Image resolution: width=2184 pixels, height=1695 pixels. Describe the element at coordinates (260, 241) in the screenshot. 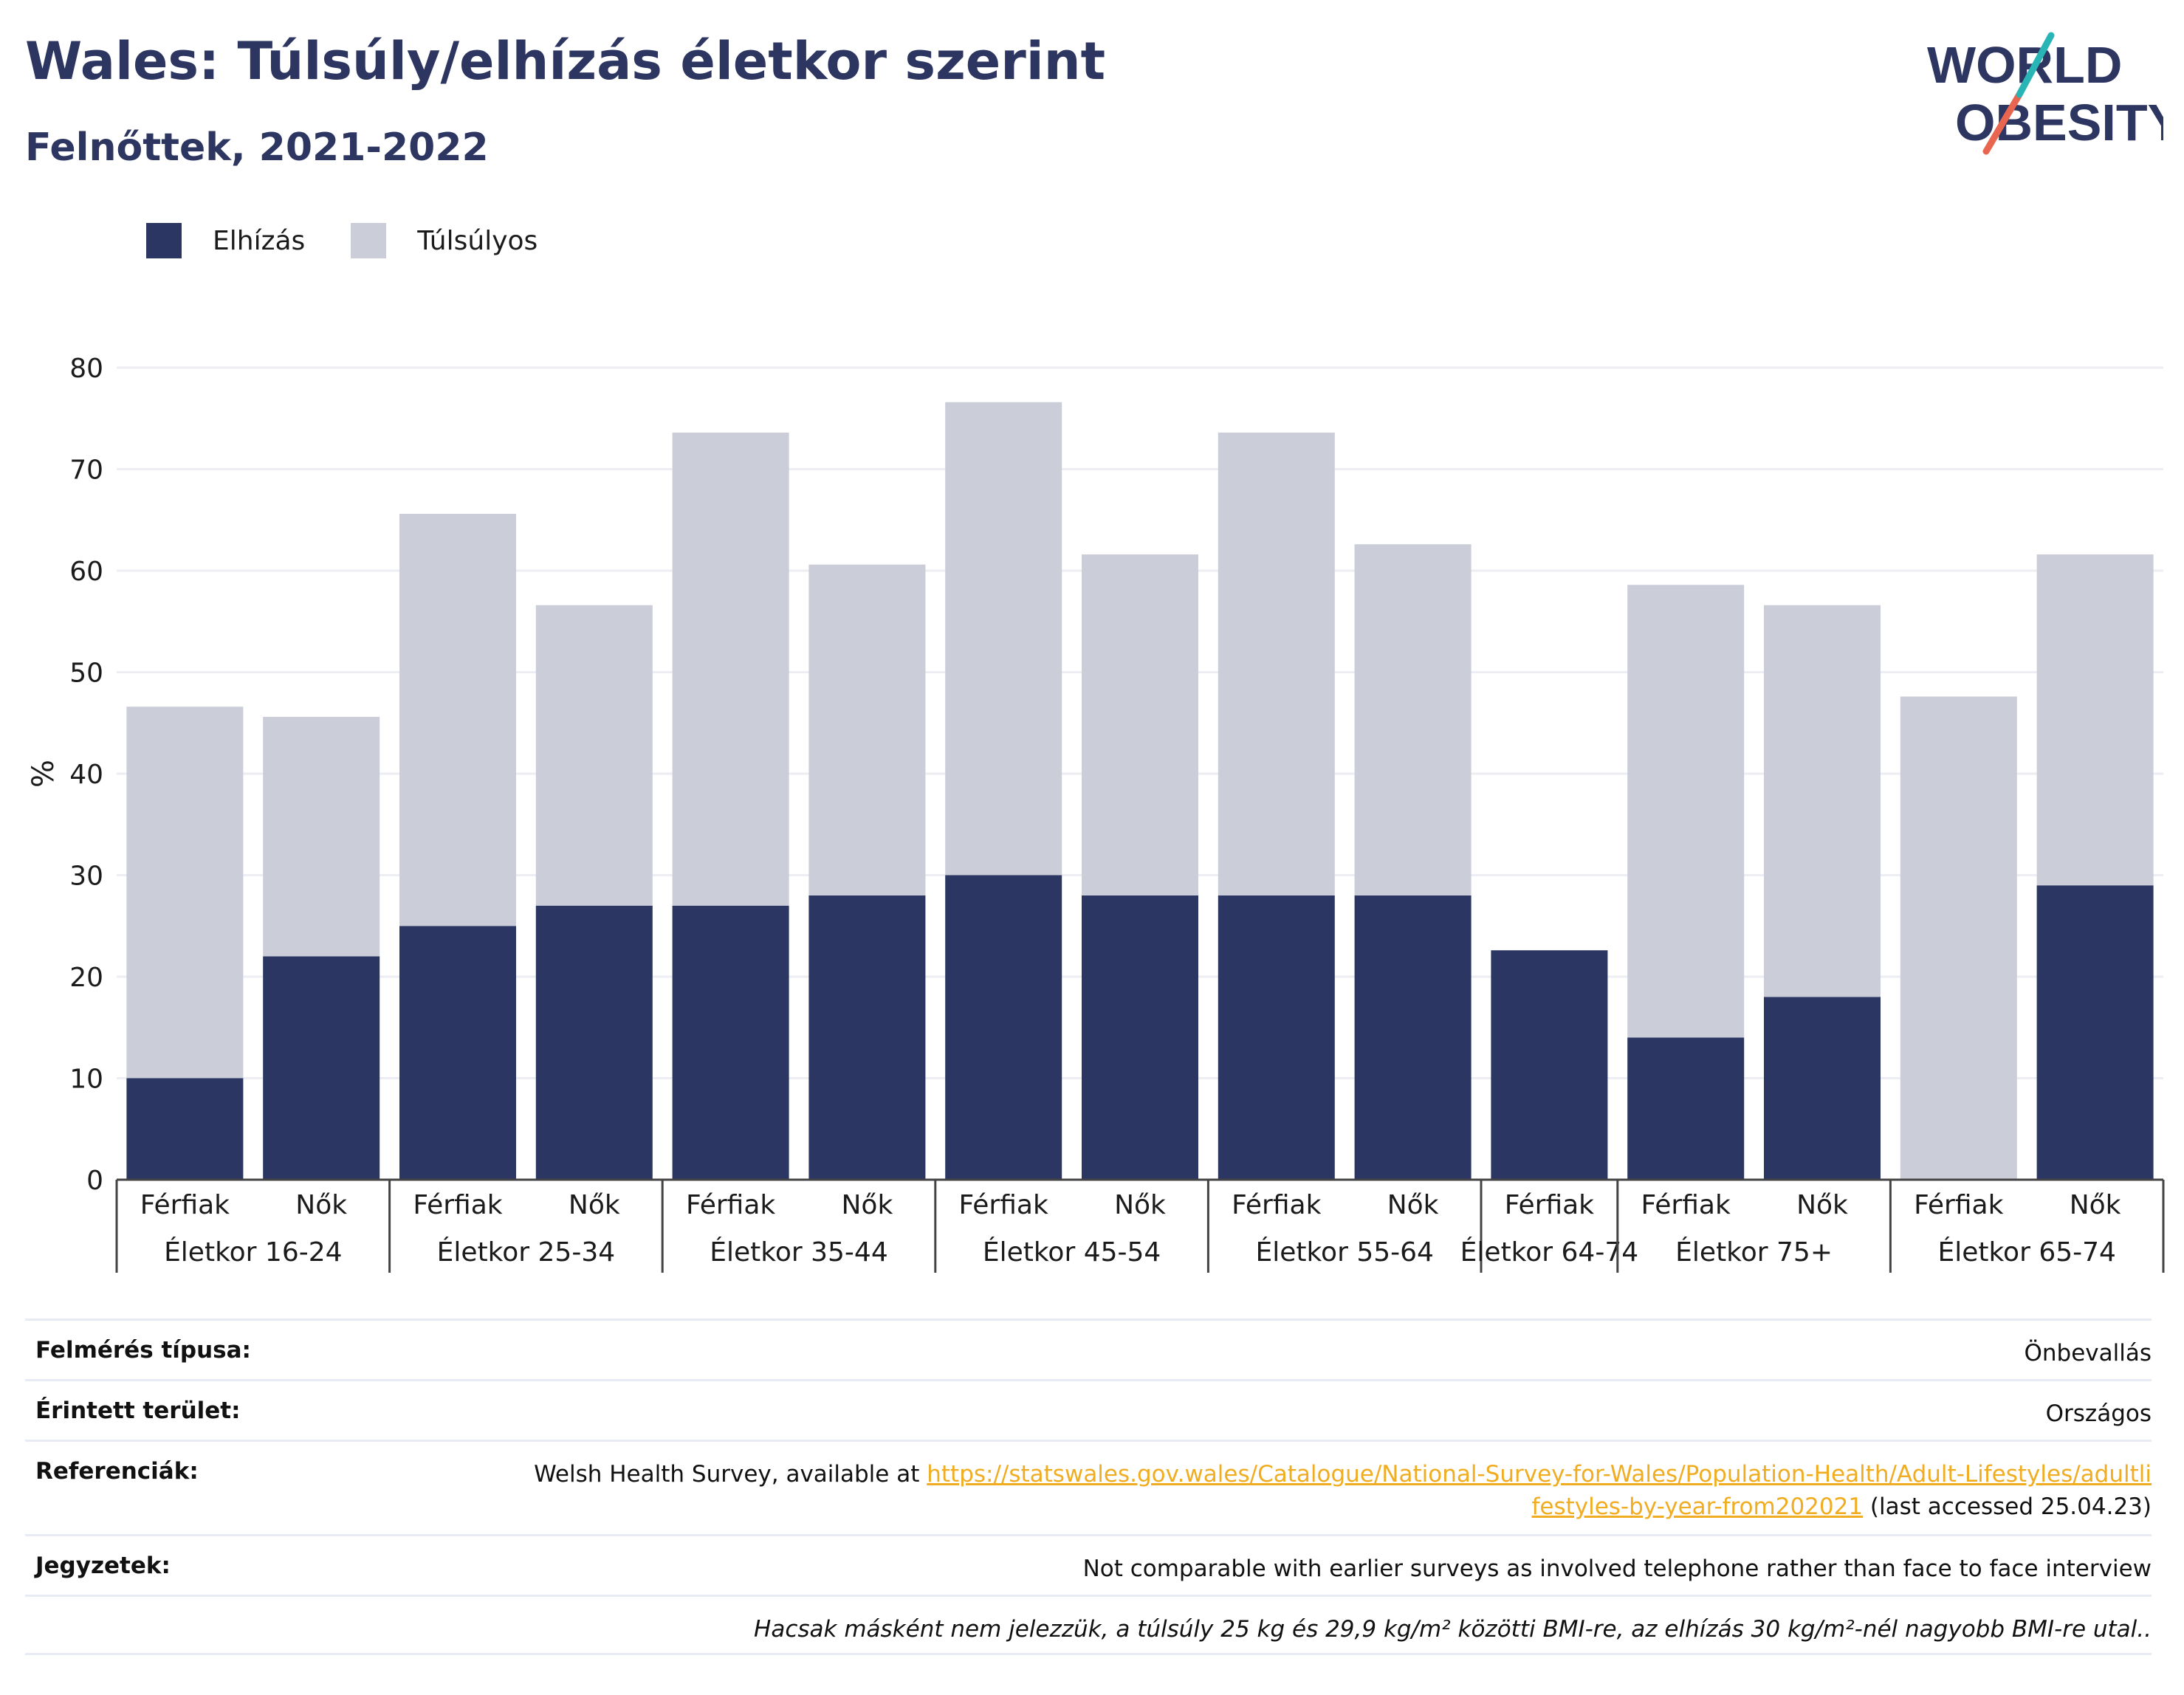

I see `legend-label-obesity: Elhízás` at that location.